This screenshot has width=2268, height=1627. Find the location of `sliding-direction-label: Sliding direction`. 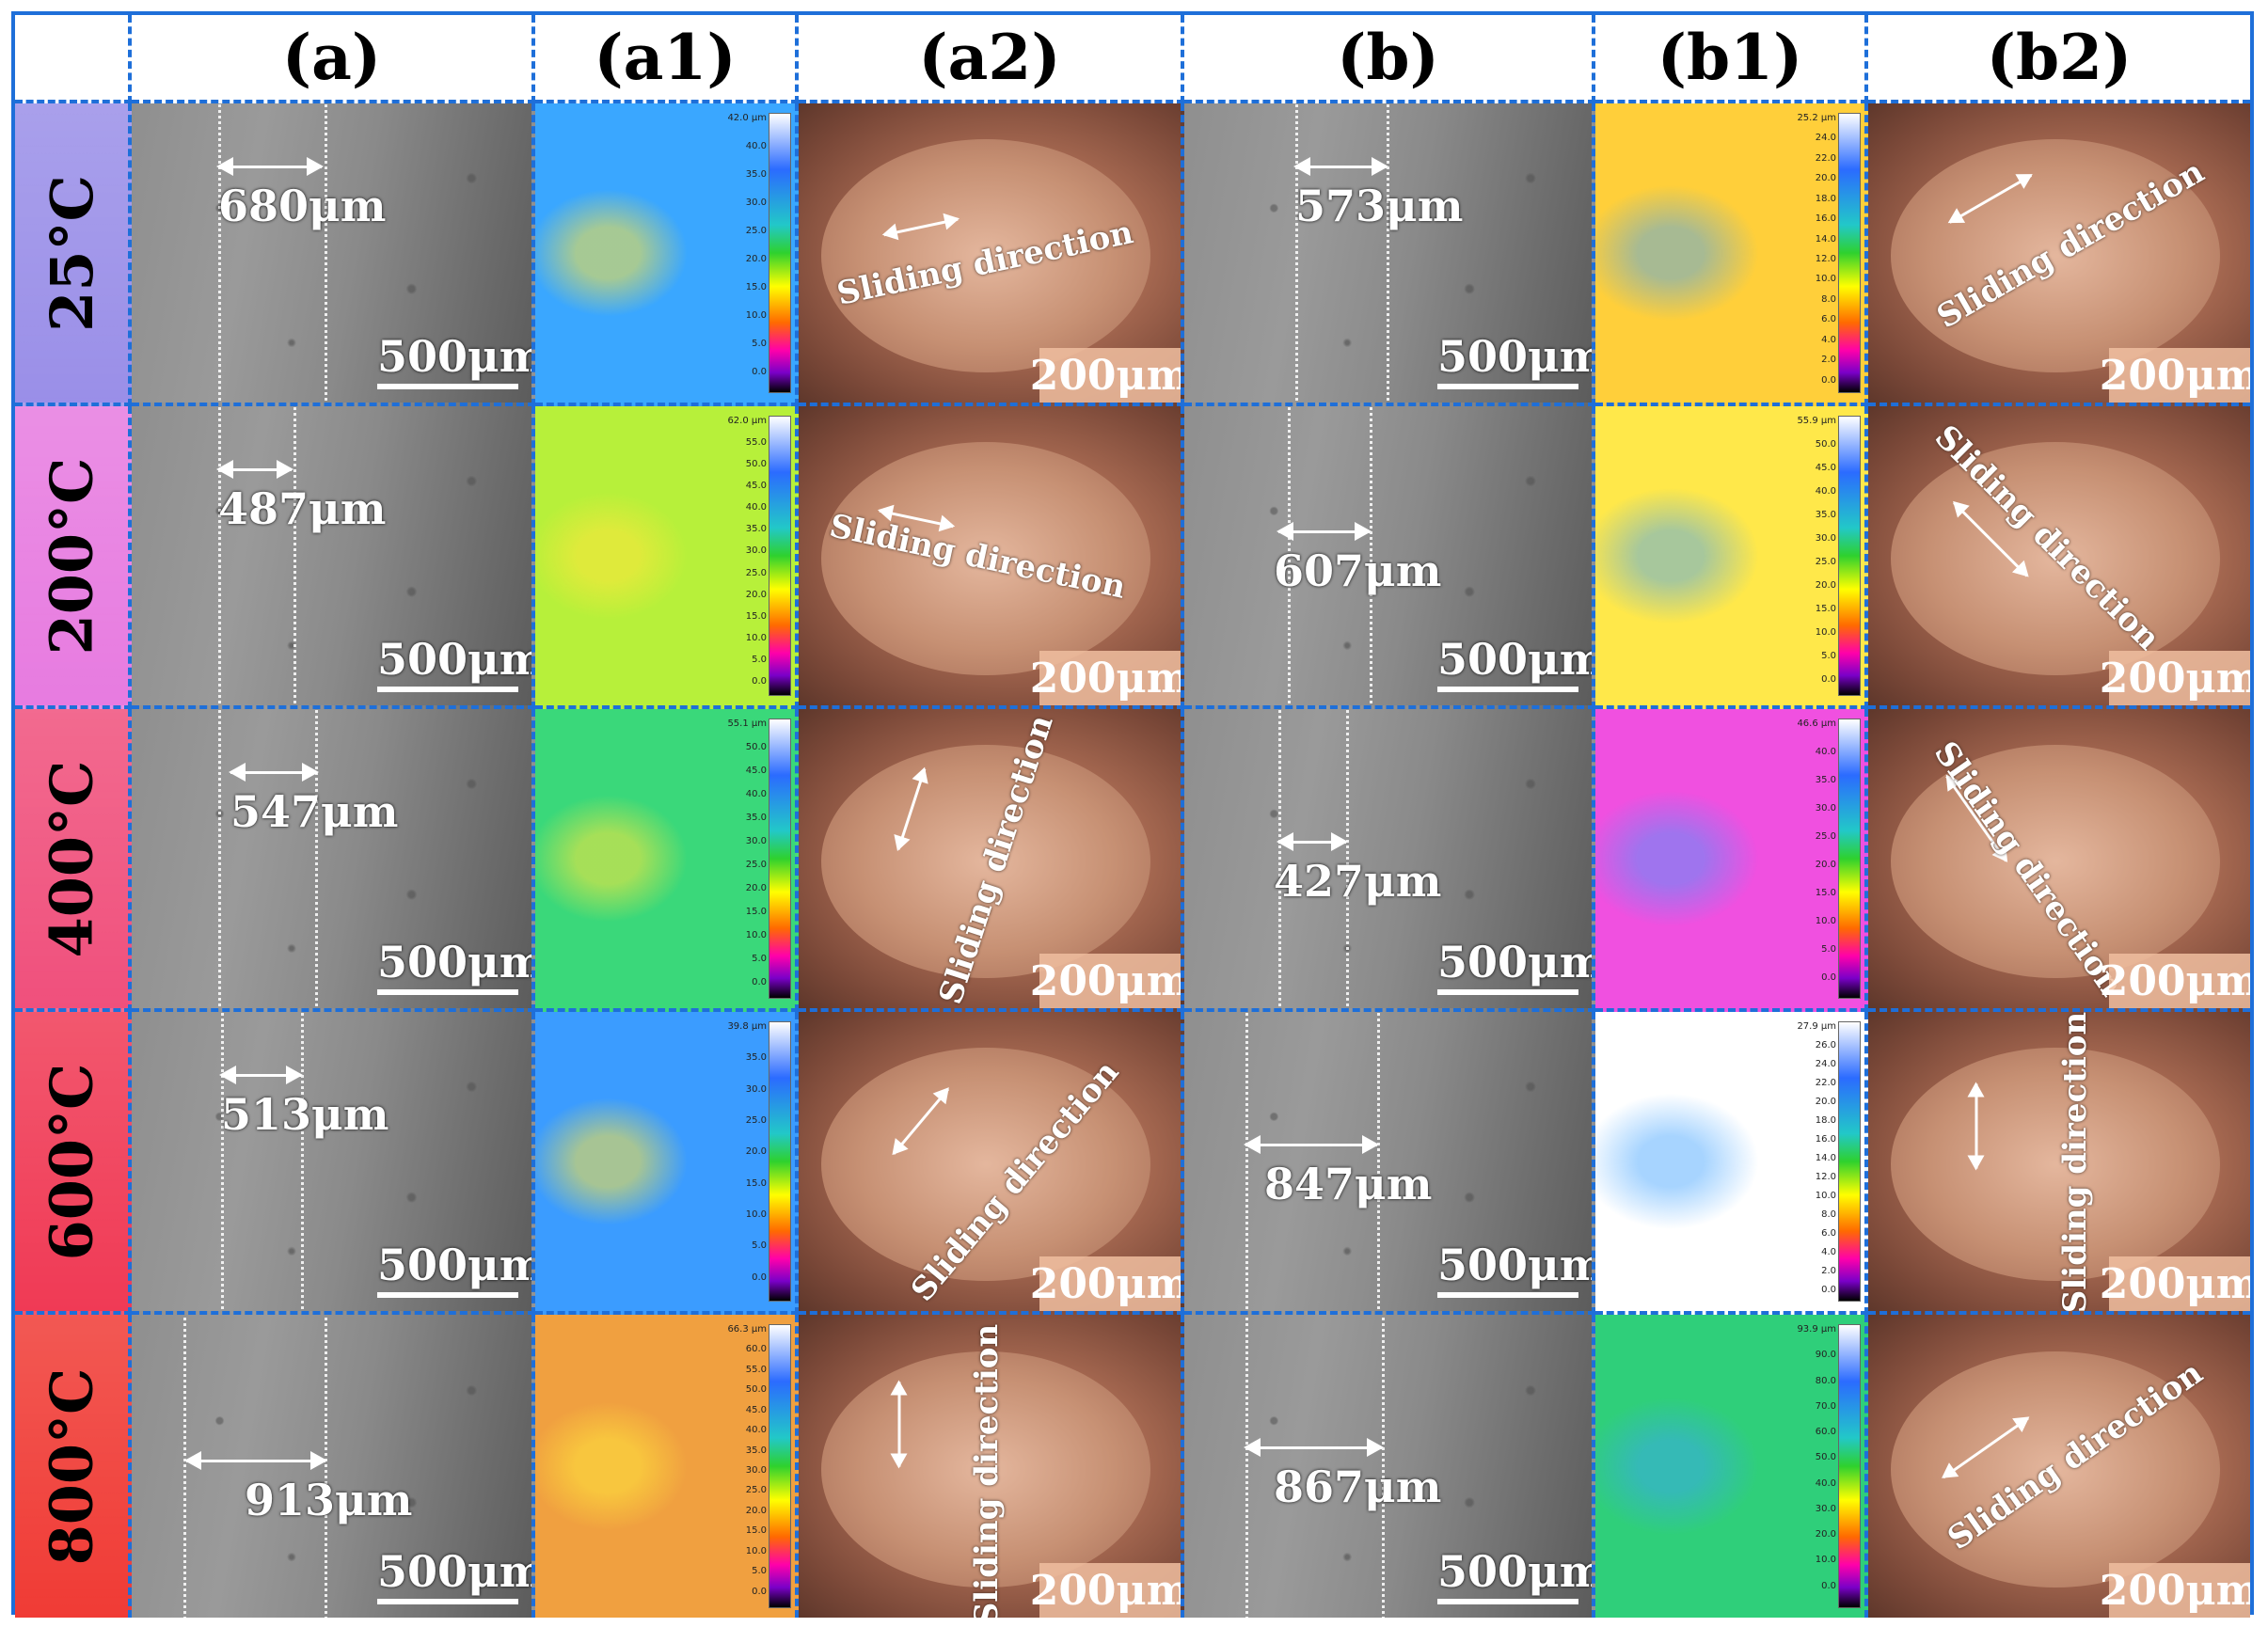

sliding-direction-label: Sliding direction is located at coordinates (2075, 1163).